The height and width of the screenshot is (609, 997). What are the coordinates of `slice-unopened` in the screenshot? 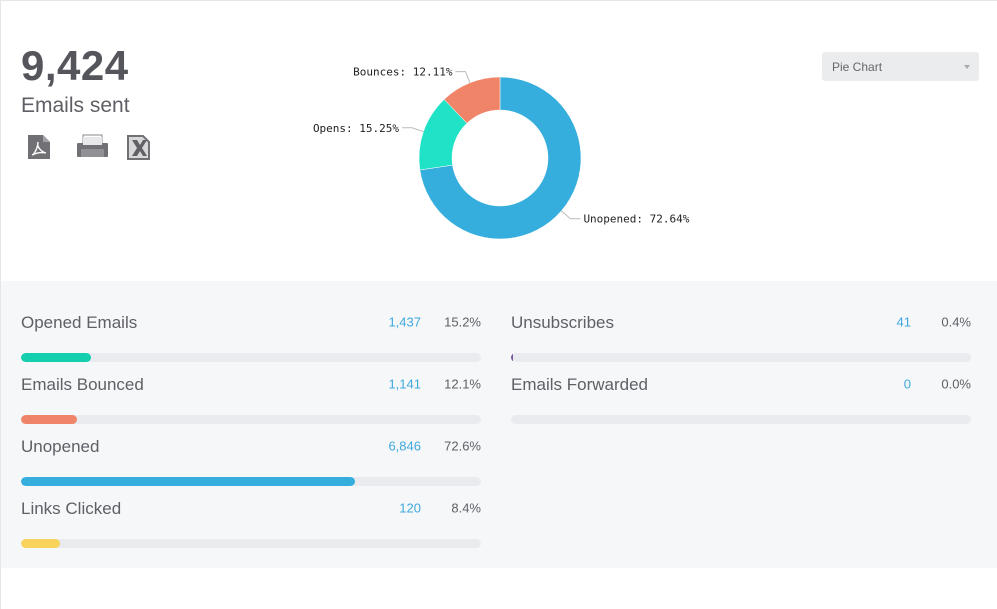 It's located at (500, 158).